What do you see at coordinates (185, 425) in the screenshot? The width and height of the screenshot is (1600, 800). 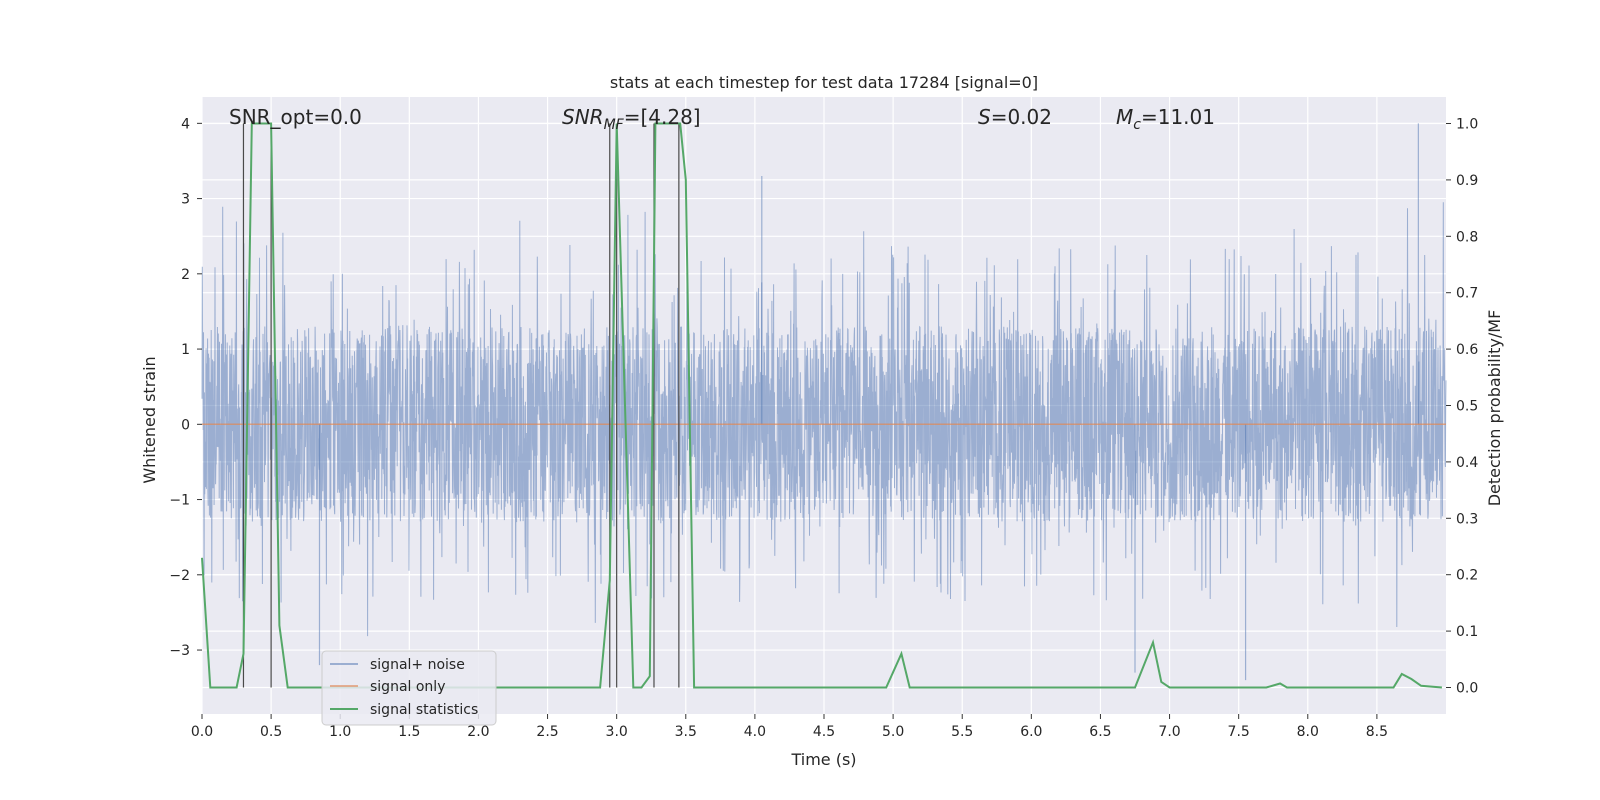 I see `y-tick-label: 0` at bounding box center [185, 425].